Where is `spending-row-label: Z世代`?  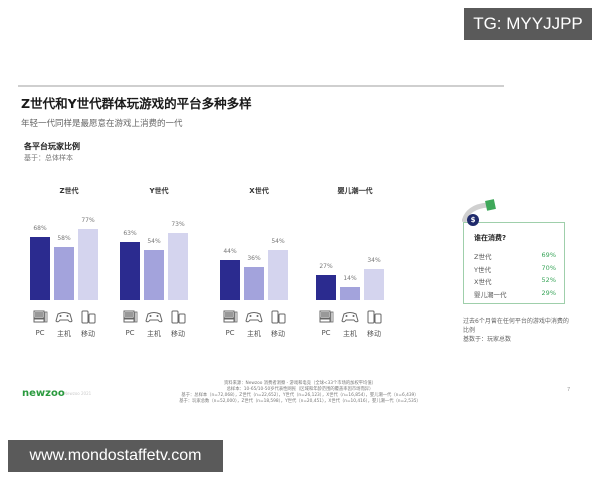
spending-row-label: Z世代 is located at coordinates (483, 257).